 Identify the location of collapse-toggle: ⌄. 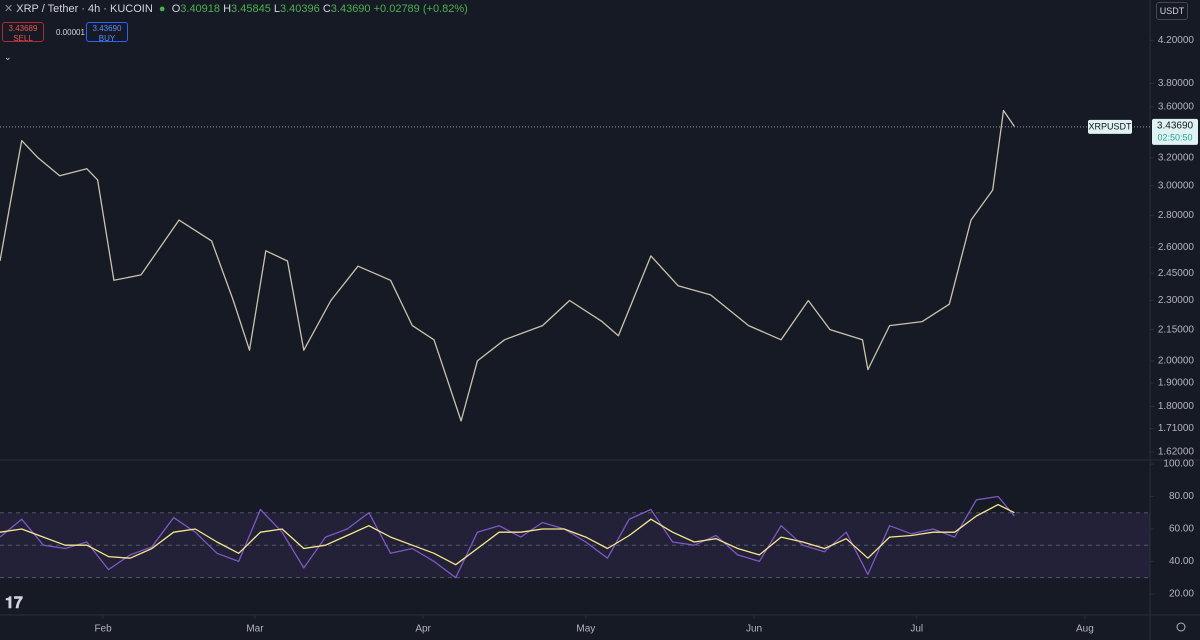
(8, 57).